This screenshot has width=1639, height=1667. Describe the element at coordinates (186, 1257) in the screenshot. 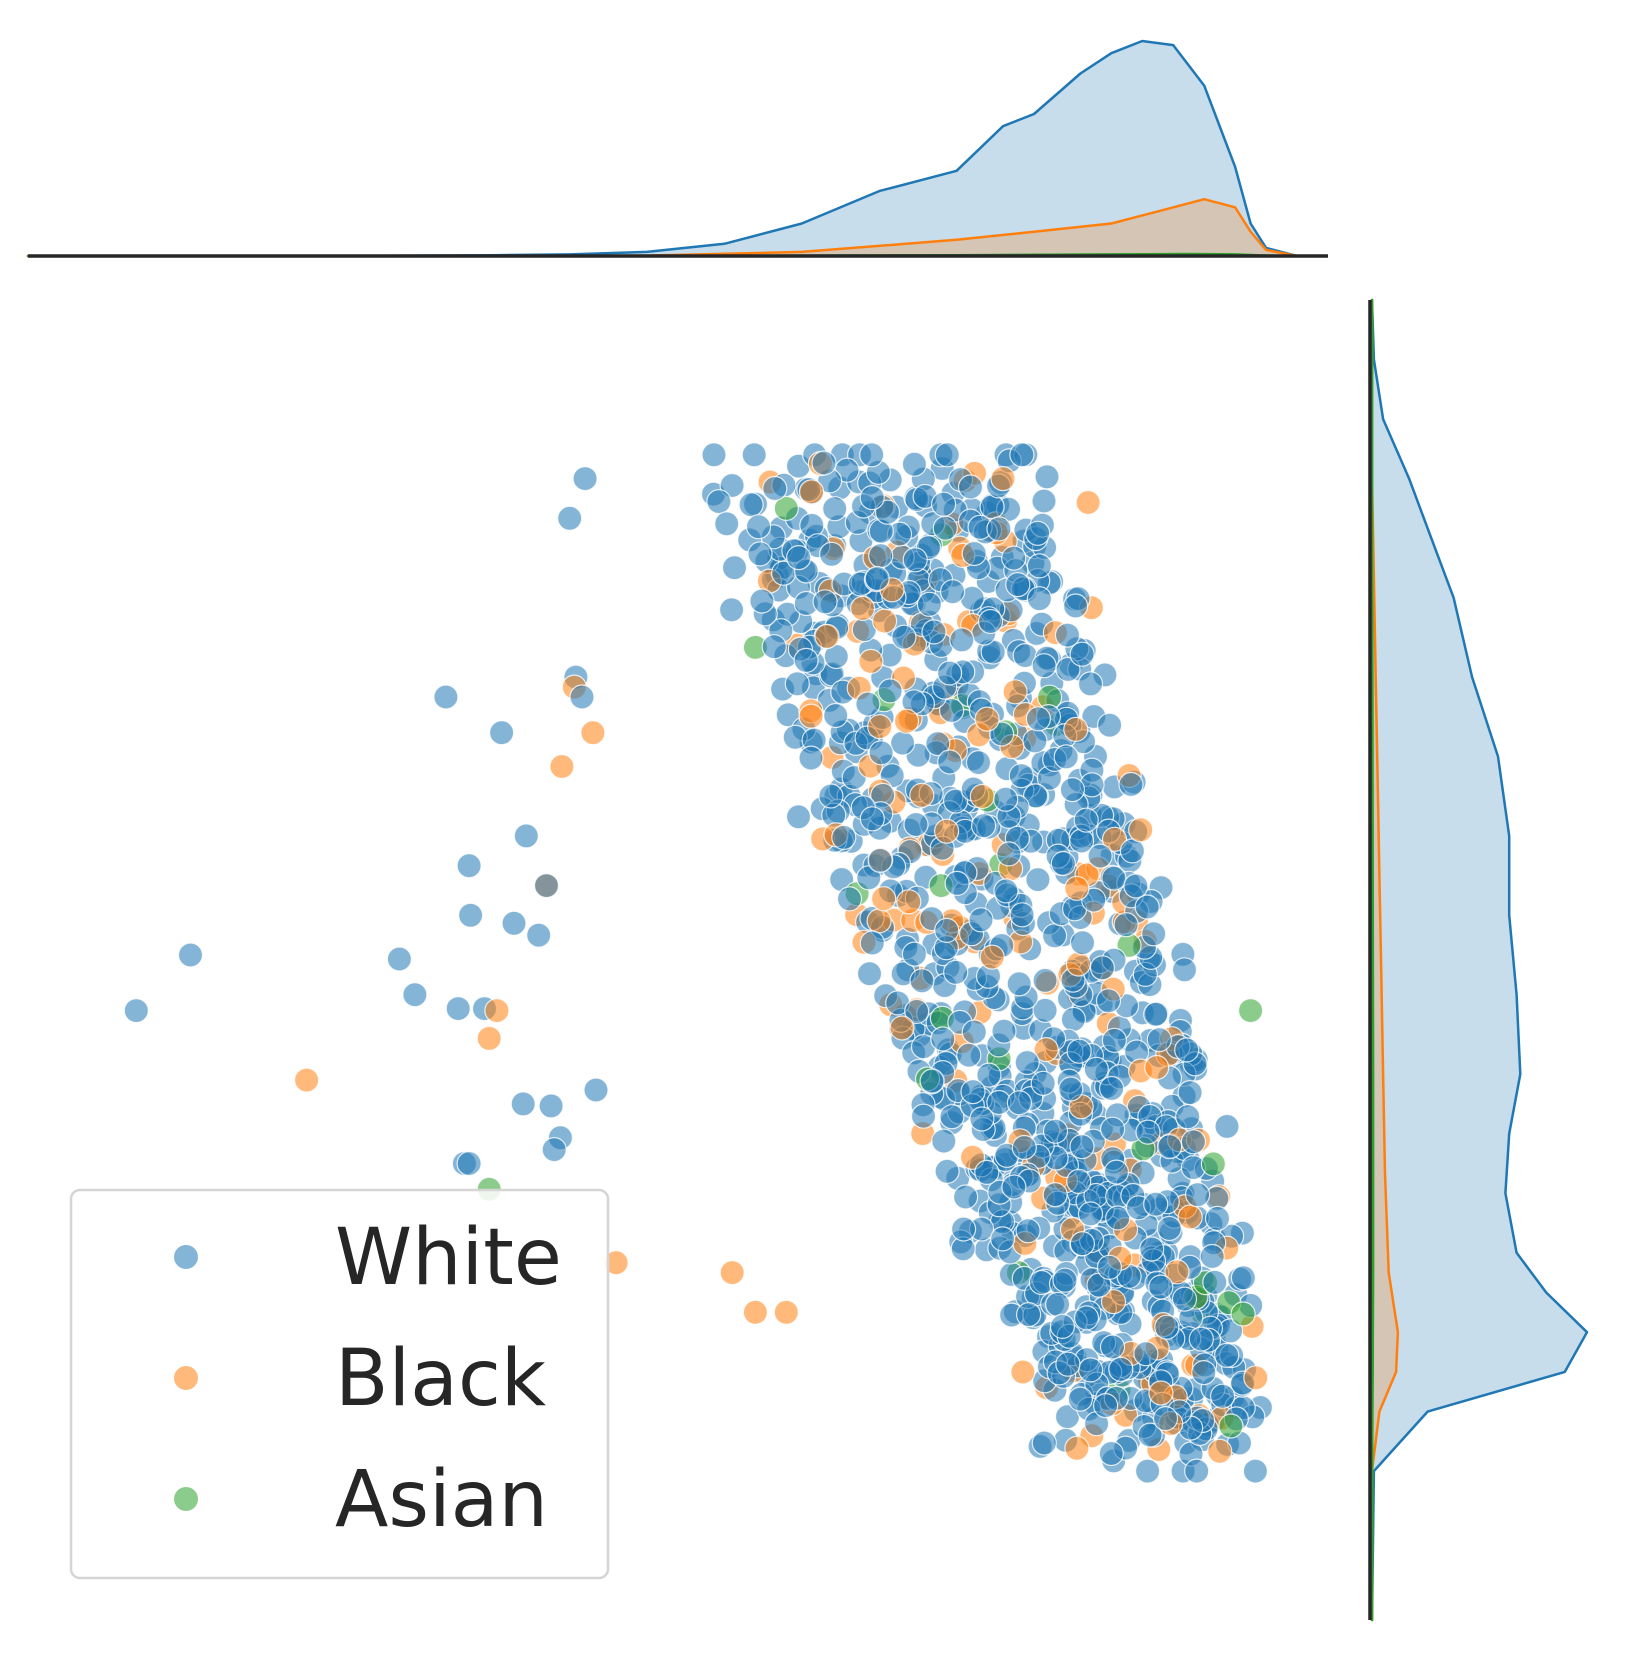

I see `legend-marker-white` at that location.